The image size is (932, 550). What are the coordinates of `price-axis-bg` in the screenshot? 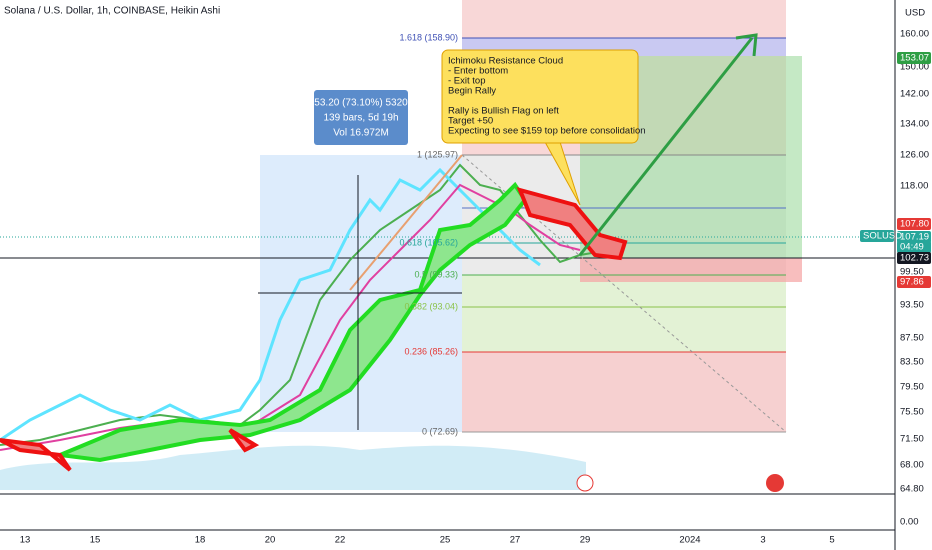 It's located at (913, 275).